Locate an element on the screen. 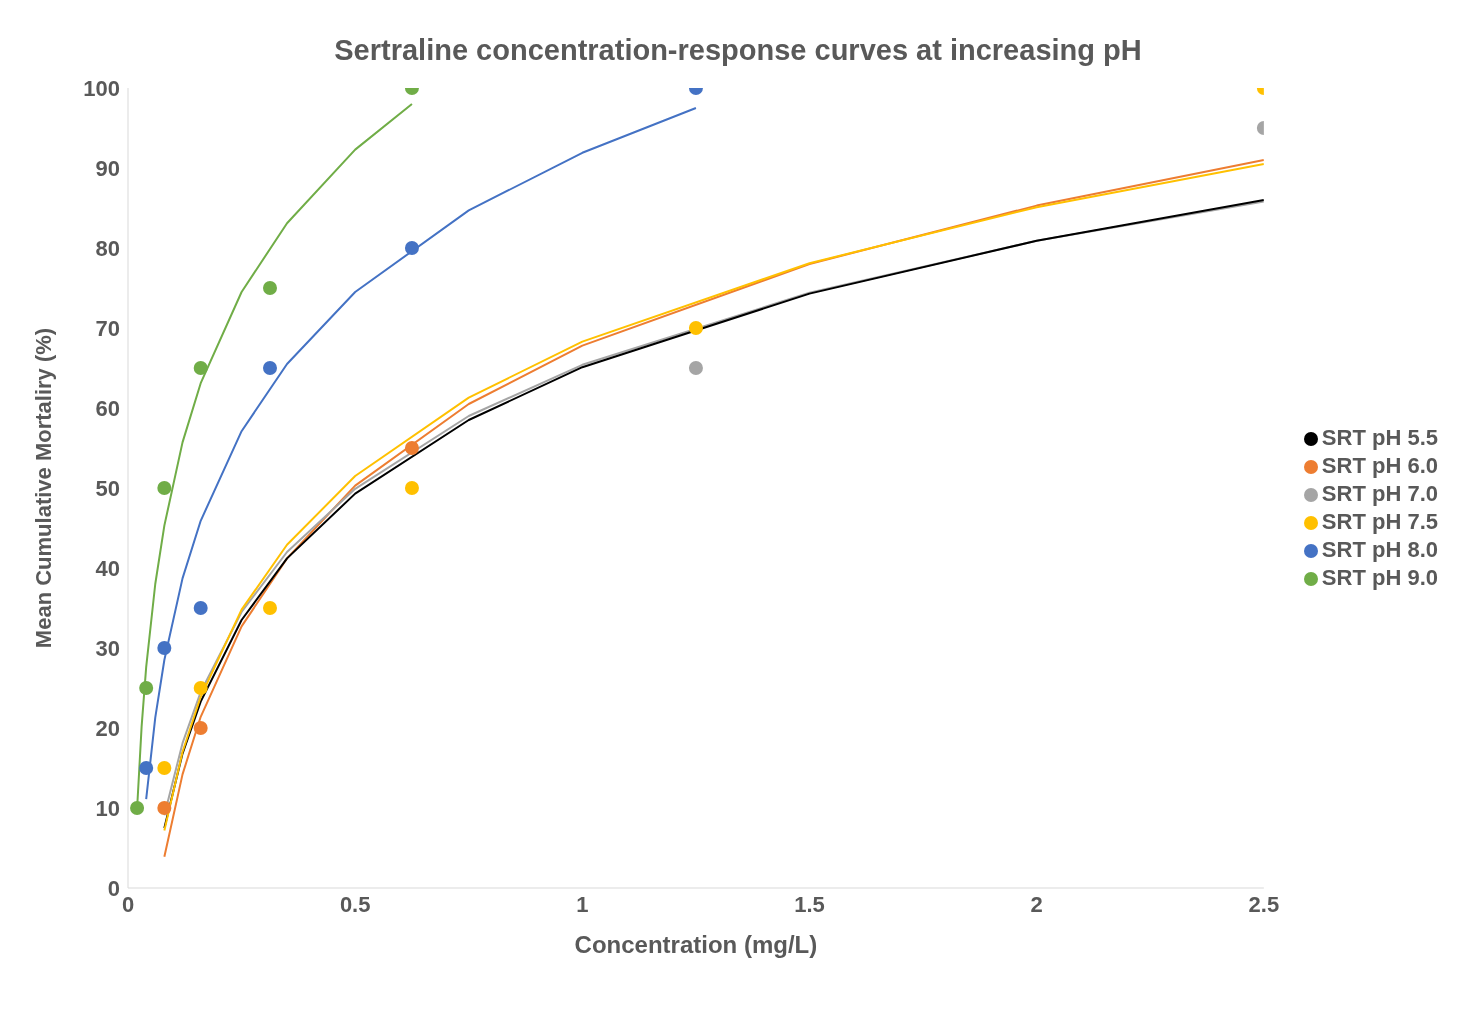  y-tick-label: 0 is located at coordinates (113, 888).